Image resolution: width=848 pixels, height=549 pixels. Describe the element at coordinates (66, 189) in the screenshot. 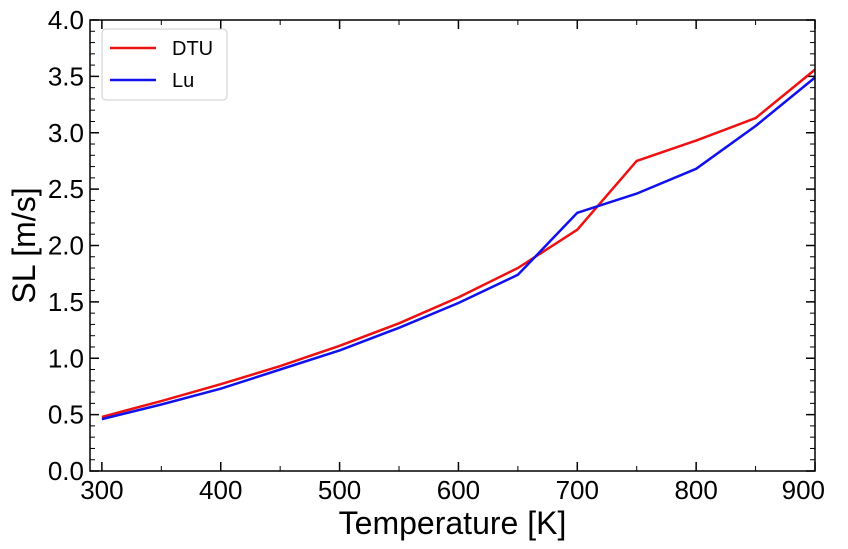

I see `y-tick-label: 2.5` at that location.